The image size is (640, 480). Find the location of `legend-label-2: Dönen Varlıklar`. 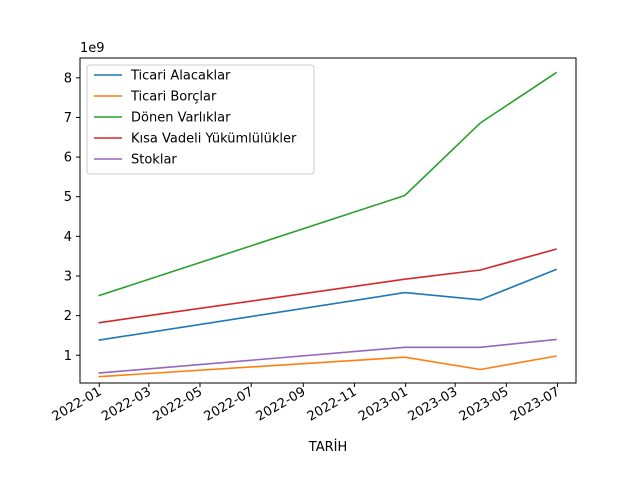

legend-label-2: Dönen Varlıklar is located at coordinates (181, 118).